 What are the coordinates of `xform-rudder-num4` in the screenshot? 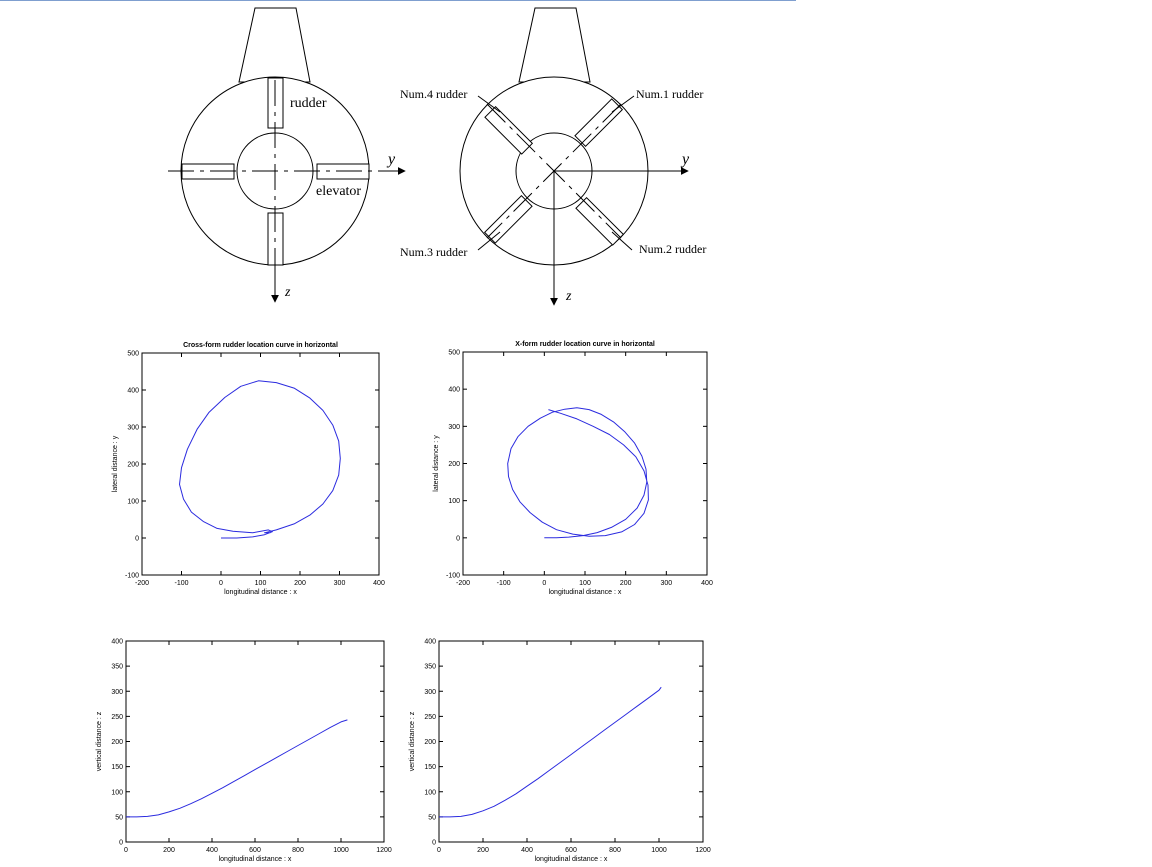 It's located at (509, 130).